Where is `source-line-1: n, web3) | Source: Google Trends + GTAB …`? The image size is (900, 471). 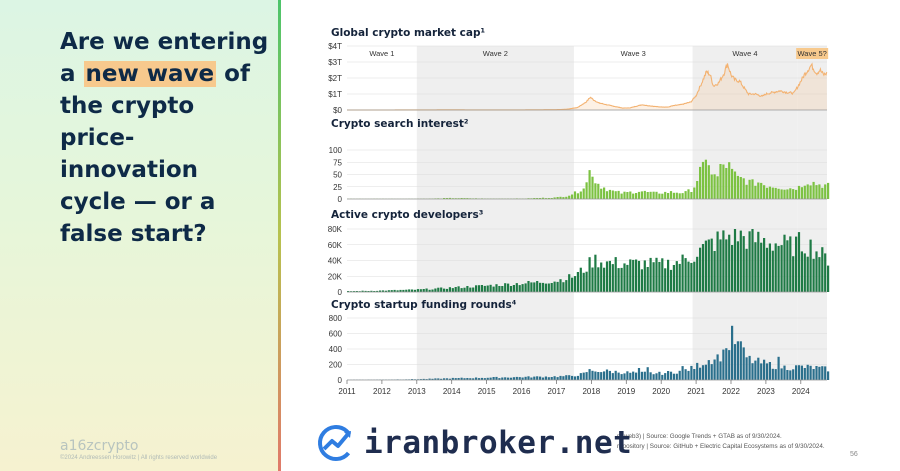 source-line-1: n, web3) | Source: Google Trends + GTAB … is located at coordinates (699, 436).